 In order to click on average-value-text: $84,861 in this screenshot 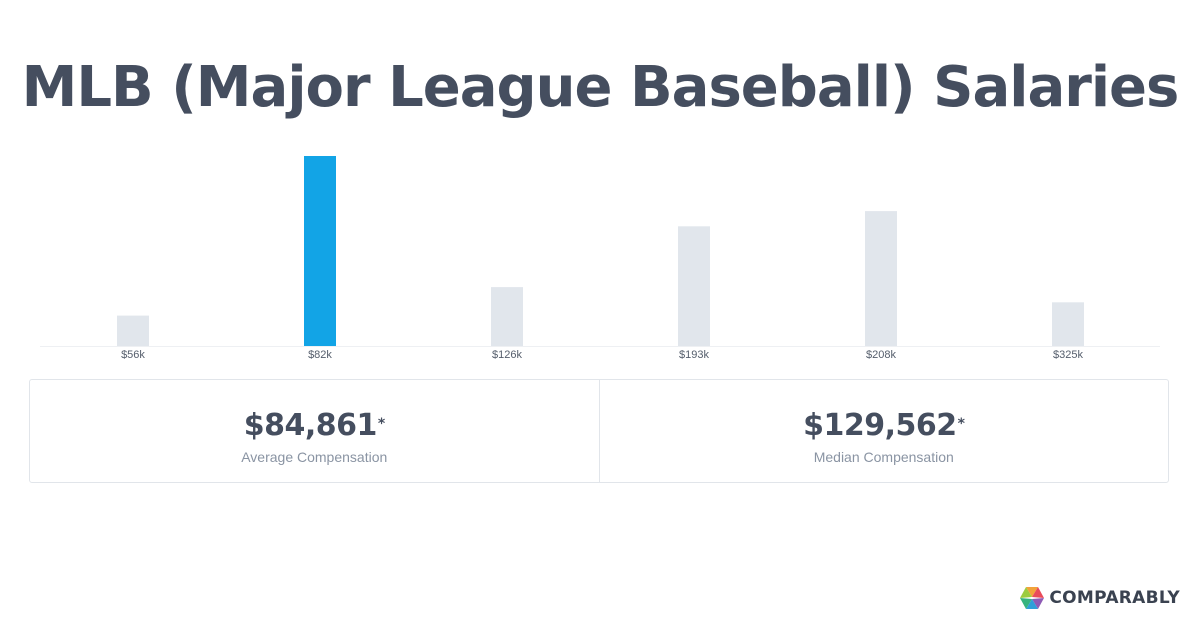, I will do `click(310, 425)`.